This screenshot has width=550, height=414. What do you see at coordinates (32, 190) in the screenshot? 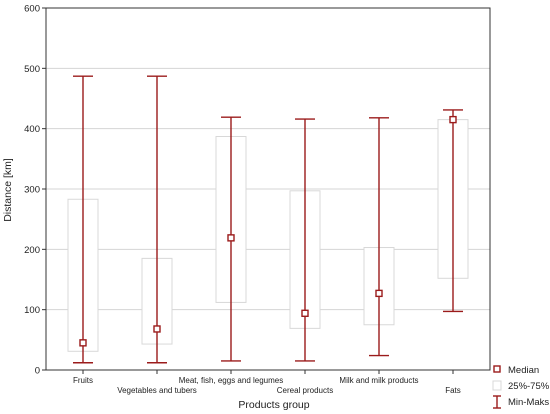
I see `y-tick-label: 300` at bounding box center [32, 190].